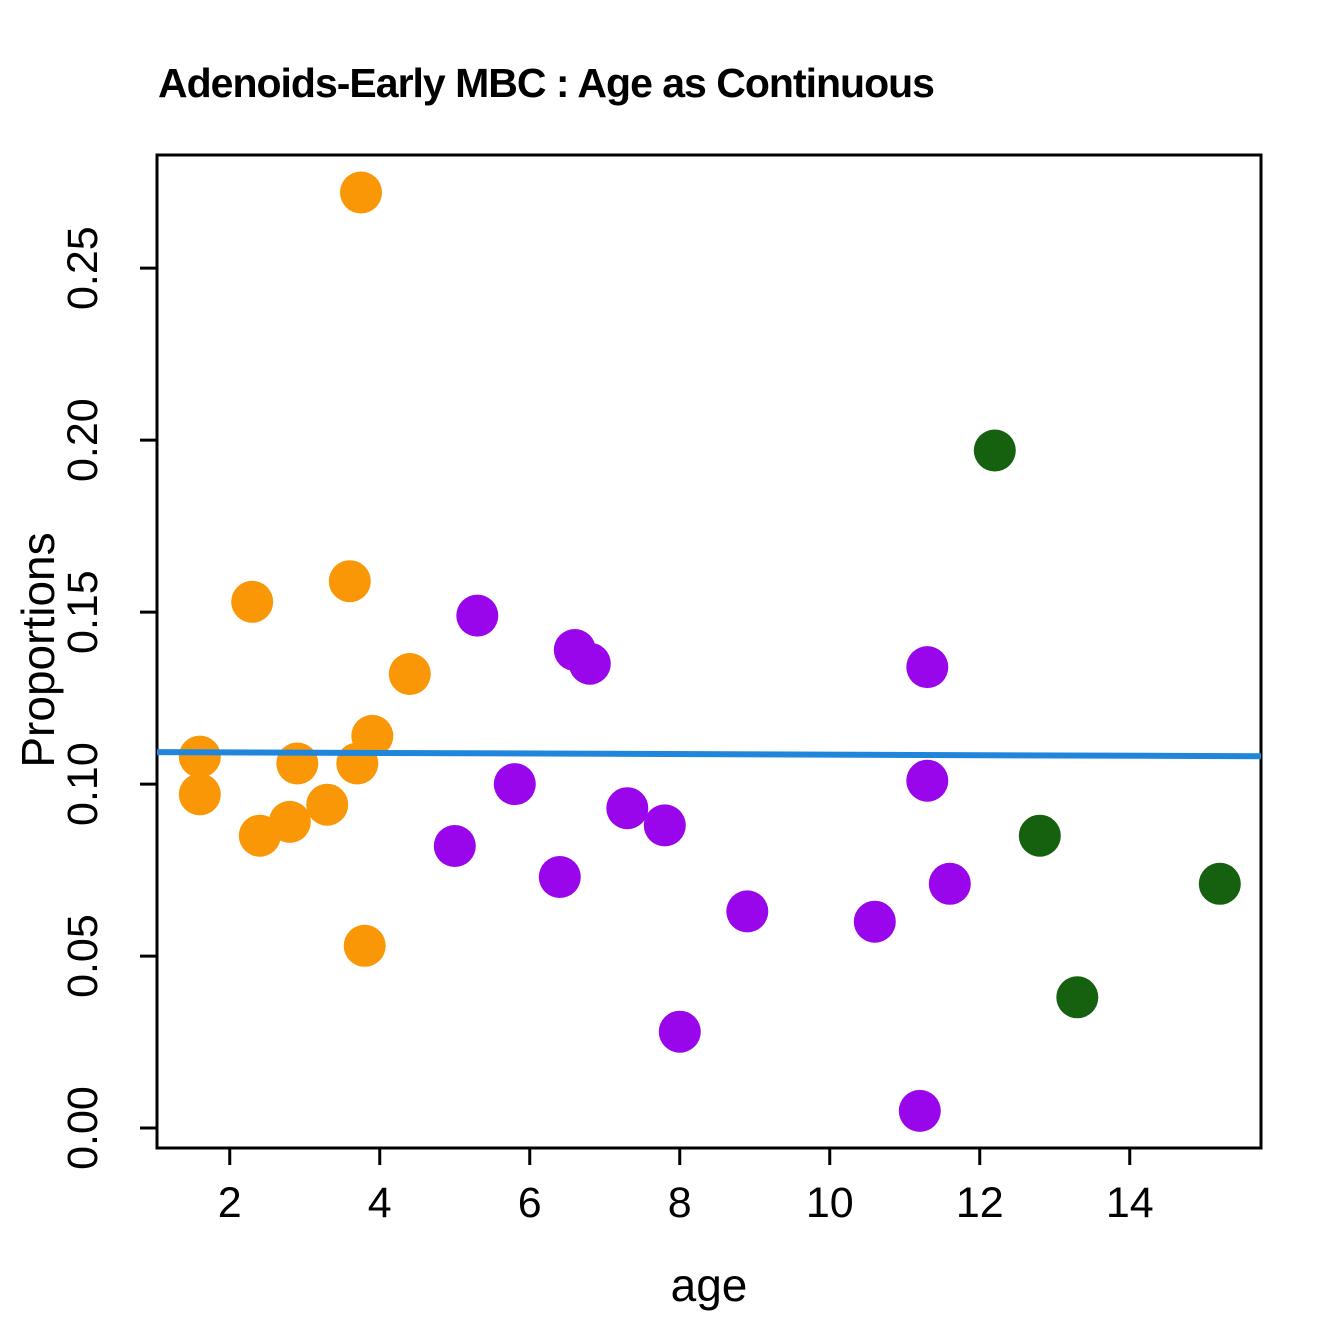  What do you see at coordinates (709, 754) in the screenshot?
I see `fit-line` at bounding box center [709, 754].